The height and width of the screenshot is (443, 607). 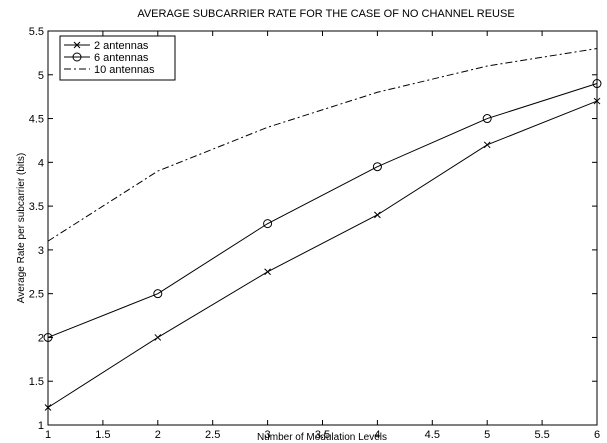 I want to click on y-tick-label: 4, so click(x=41, y=163).